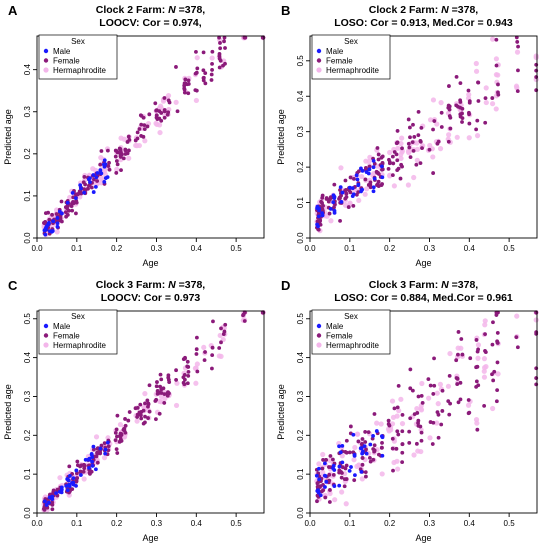 The width and height of the screenshot is (546, 555). Describe the element at coordinates (426, 408) in the screenshot. I see `scatter-points` at that location.